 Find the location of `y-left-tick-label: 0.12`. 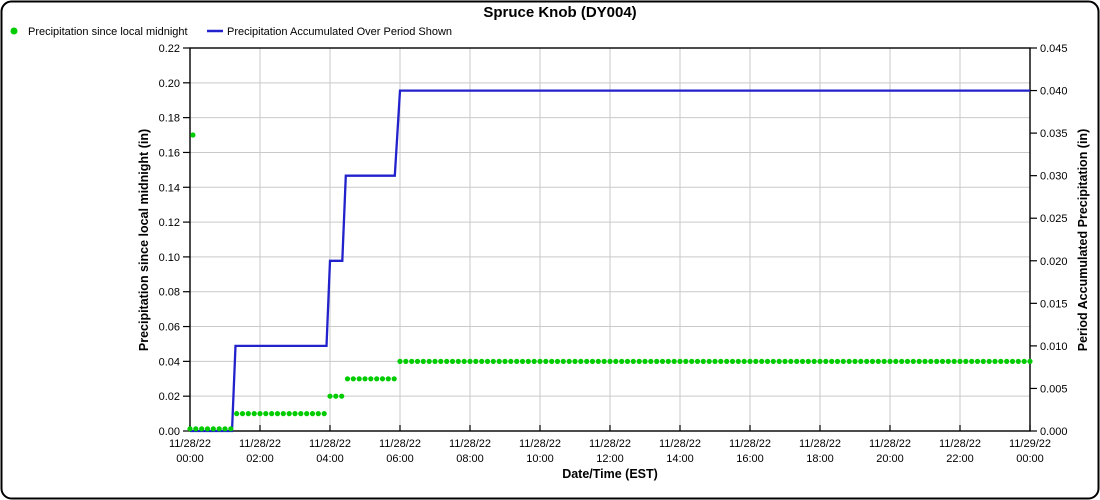

y-left-tick-label: 0.12 is located at coordinates (169, 223).